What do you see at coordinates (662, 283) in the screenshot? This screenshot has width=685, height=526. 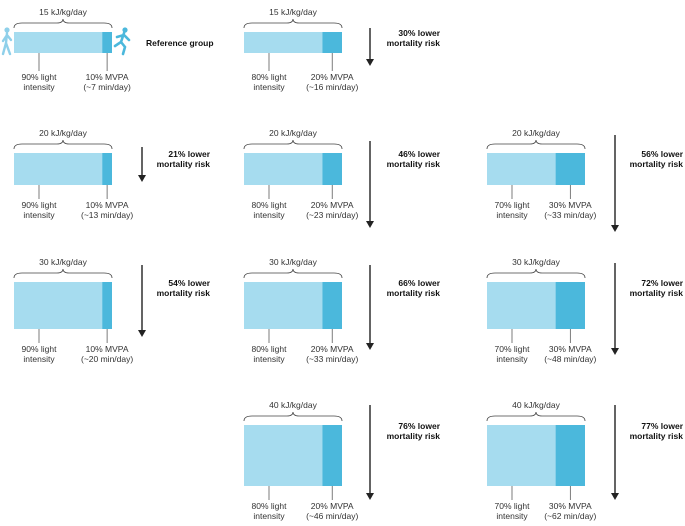 I see `risk-reduction-label: 72% lower` at bounding box center [662, 283].